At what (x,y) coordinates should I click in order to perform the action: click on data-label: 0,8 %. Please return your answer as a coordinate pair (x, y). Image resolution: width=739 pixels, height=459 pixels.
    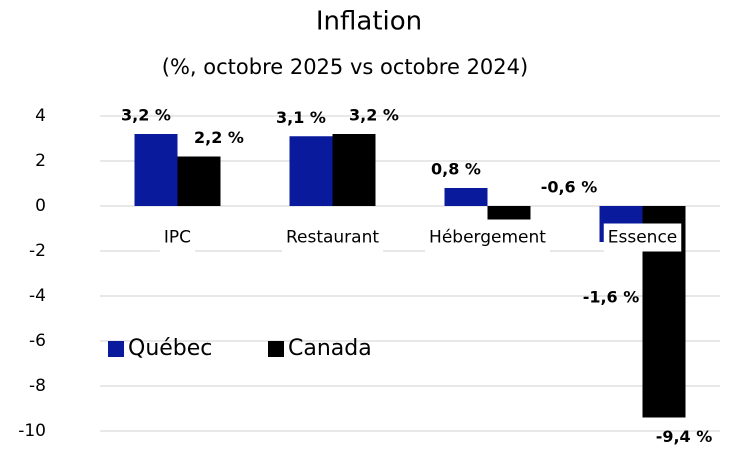
    Looking at the image, I should click on (456, 169).